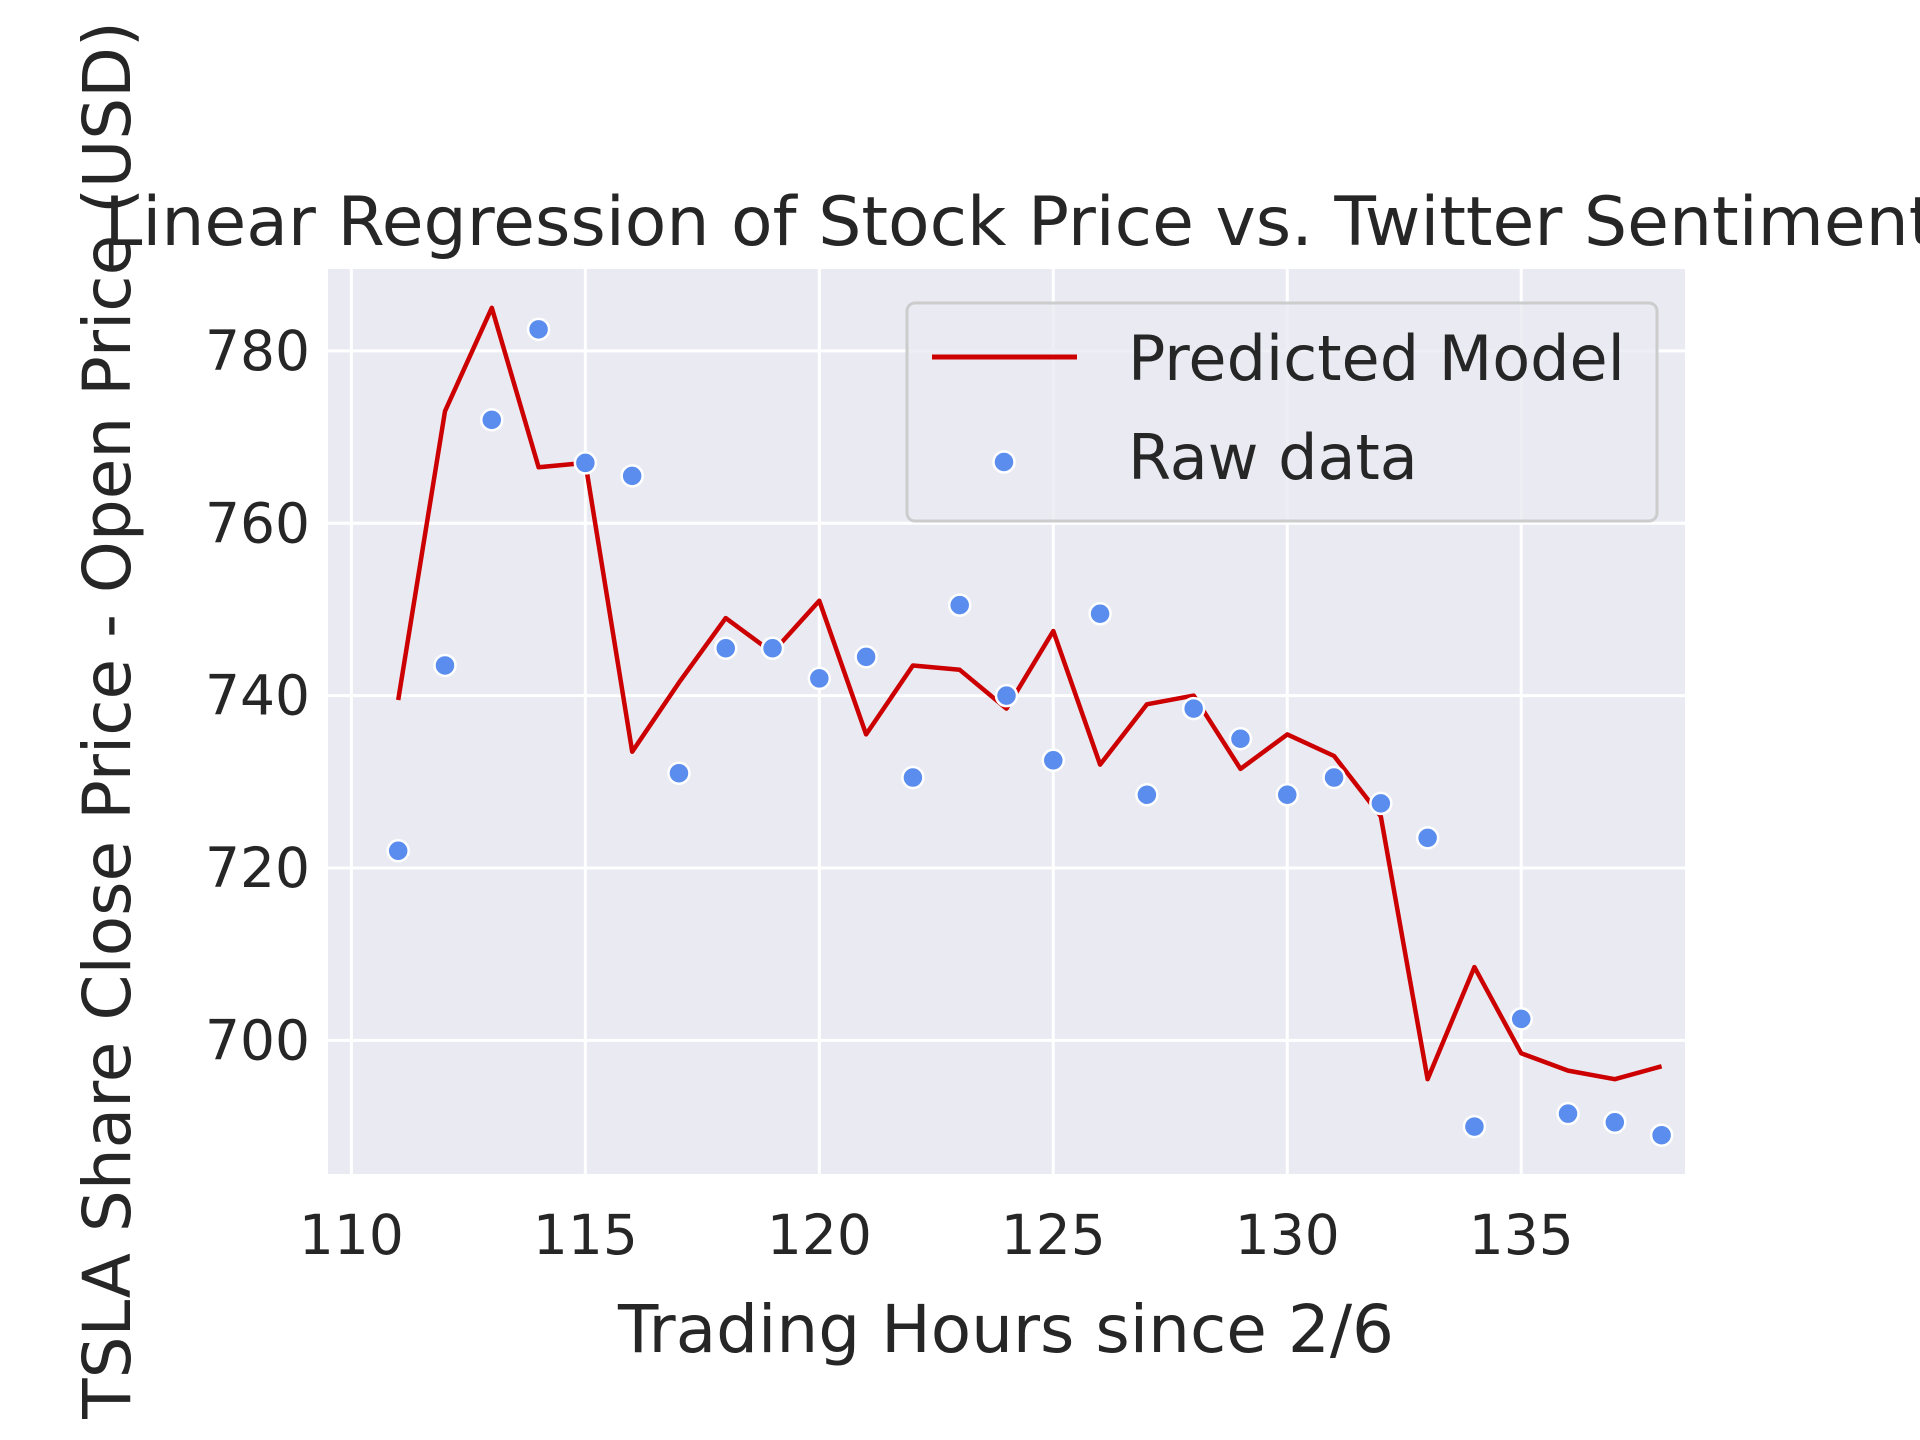 The width and height of the screenshot is (1920, 1440). What do you see at coordinates (1273, 457) in the screenshot?
I see `legend-label-raw-data: Raw data` at bounding box center [1273, 457].